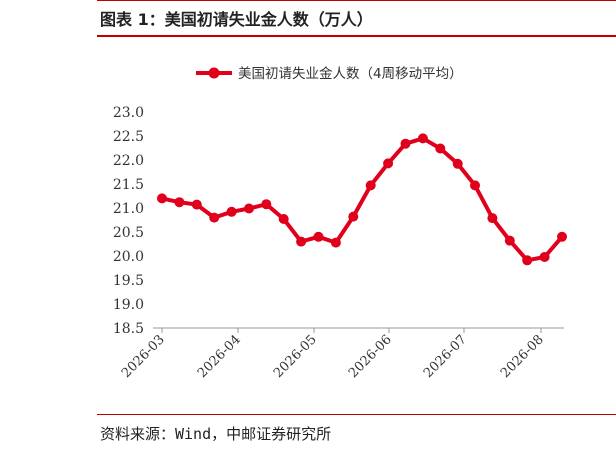  I want to click on y-tick-label: 20.0, so click(128, 257).